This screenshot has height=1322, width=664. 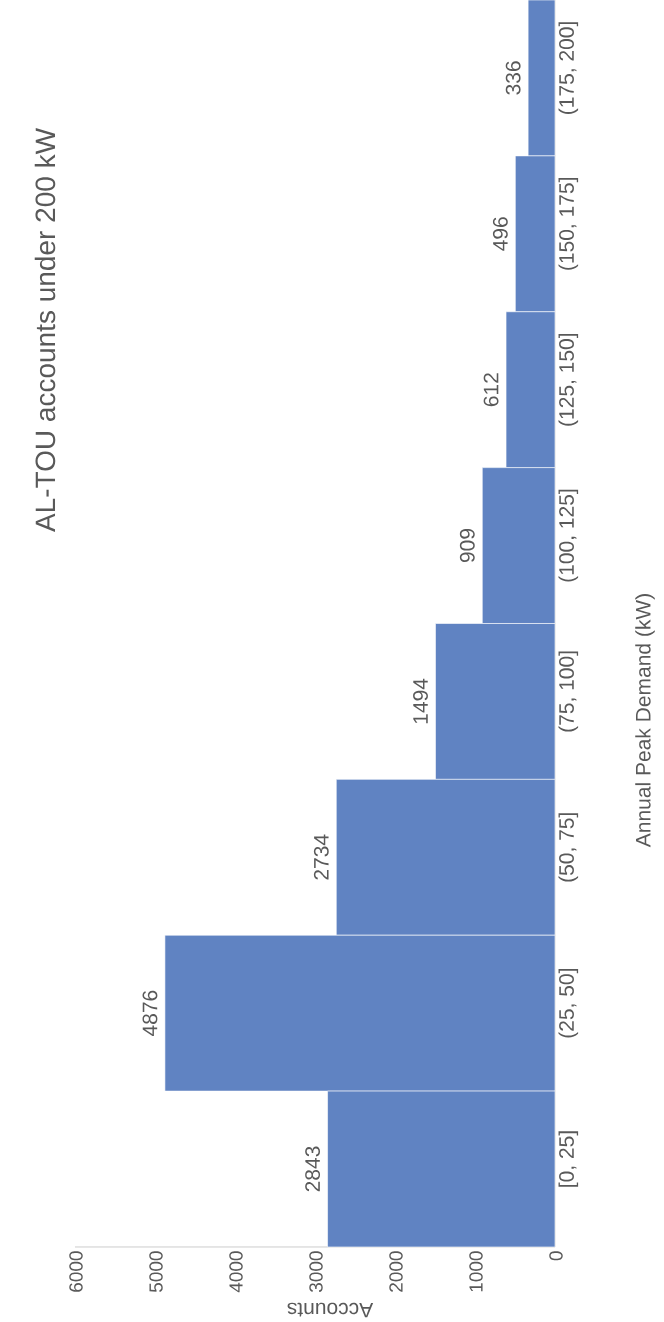 What do you see at coordinates (420, 701) in the screenshot?
I see `data-label: 1494` at bounding box center [420, 701].